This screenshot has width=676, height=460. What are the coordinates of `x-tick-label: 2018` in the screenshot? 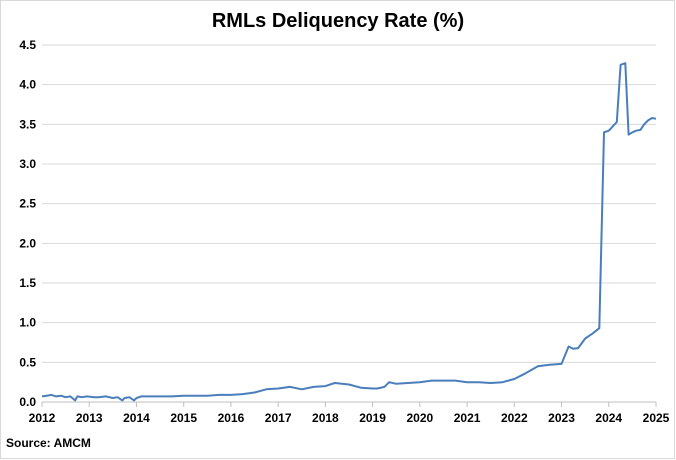 It's located at (325, 418).